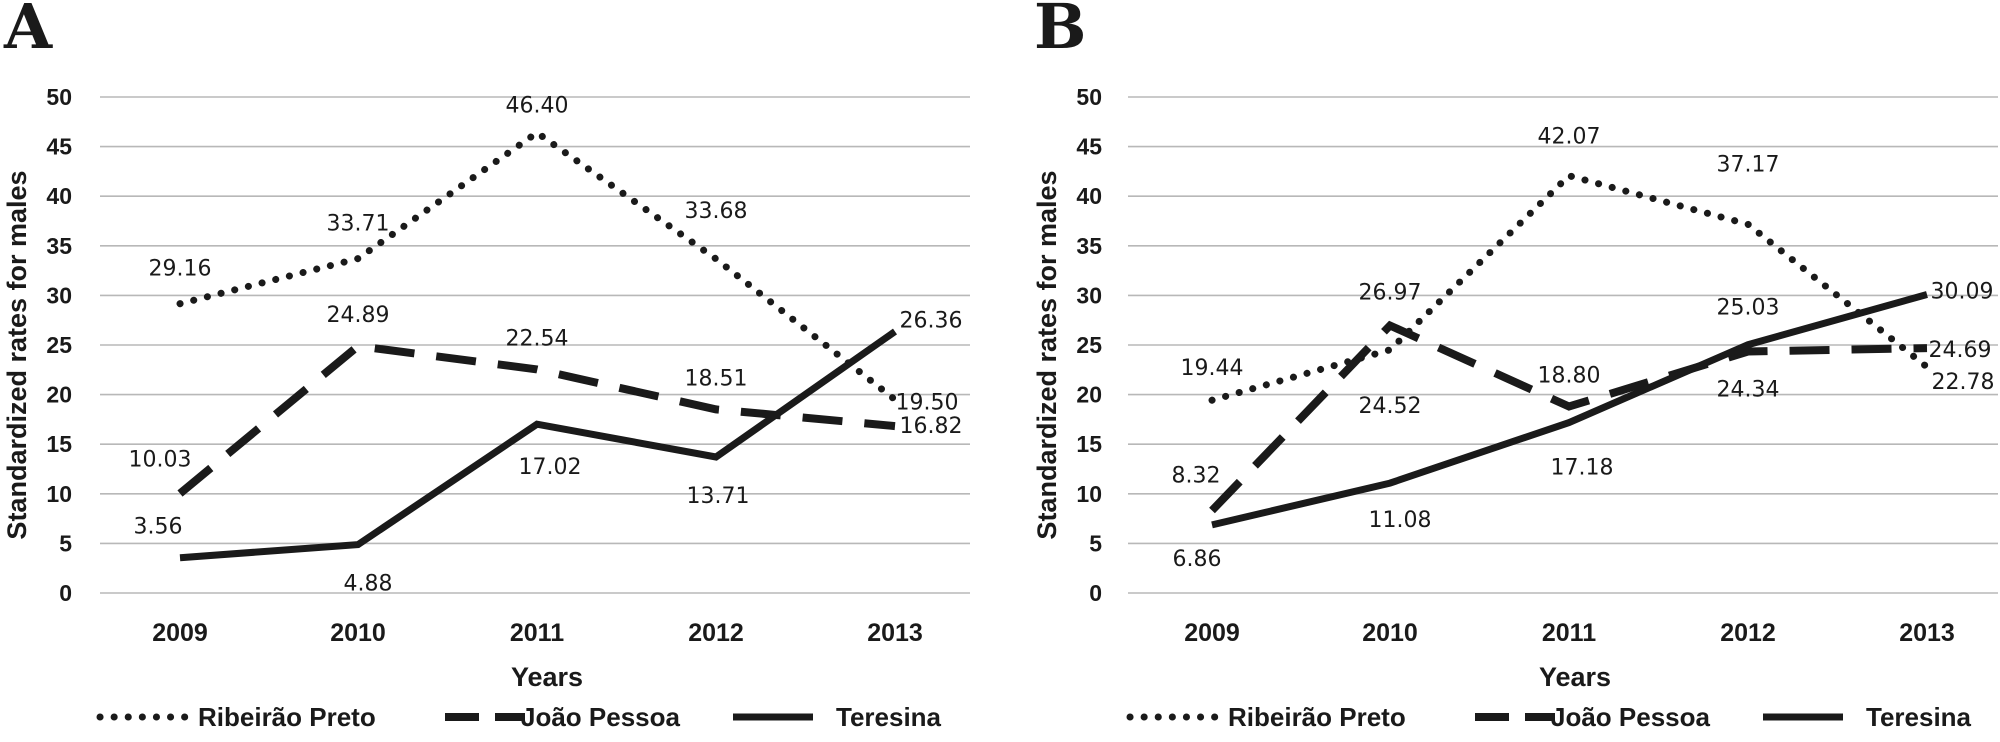 The image size is (2000, 742). I want to click on panel-letter: B, so click(1060, 31).